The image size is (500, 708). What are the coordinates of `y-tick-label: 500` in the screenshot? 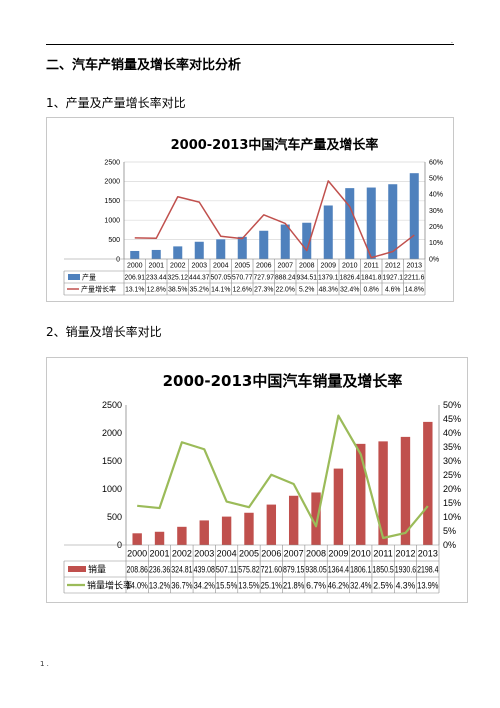 It's located at (114, 517).